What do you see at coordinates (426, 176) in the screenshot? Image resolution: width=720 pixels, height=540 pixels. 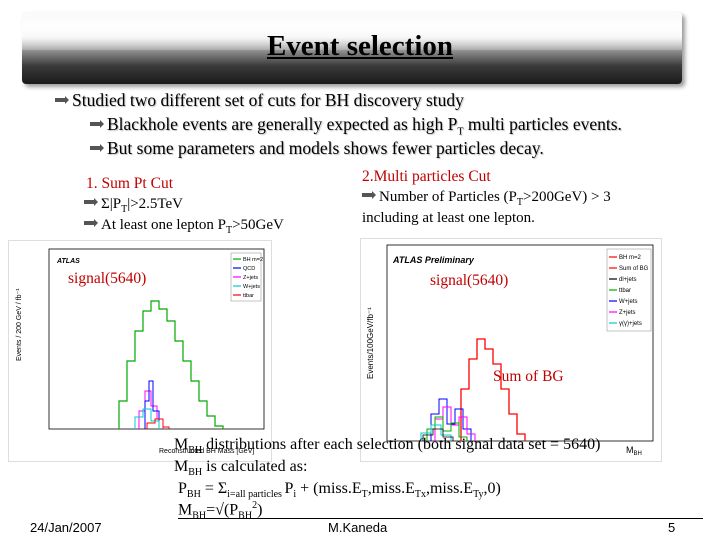 I see `cut2-heading: 2.Multi particles Cut` at bounding box center [426, 176].